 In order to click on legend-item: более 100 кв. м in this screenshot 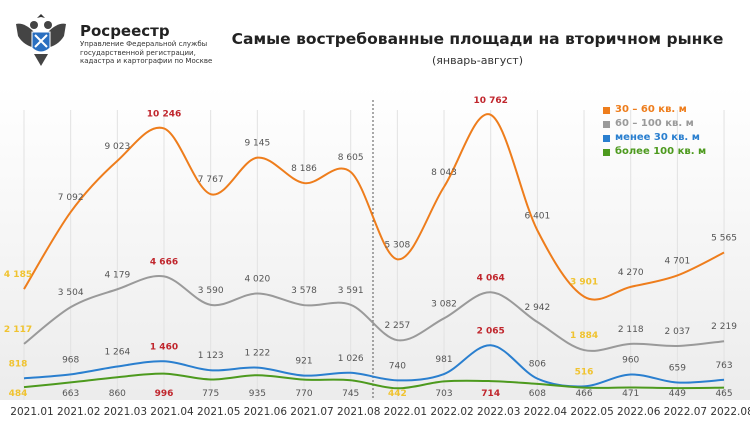, I will do `click(654, 152)`.